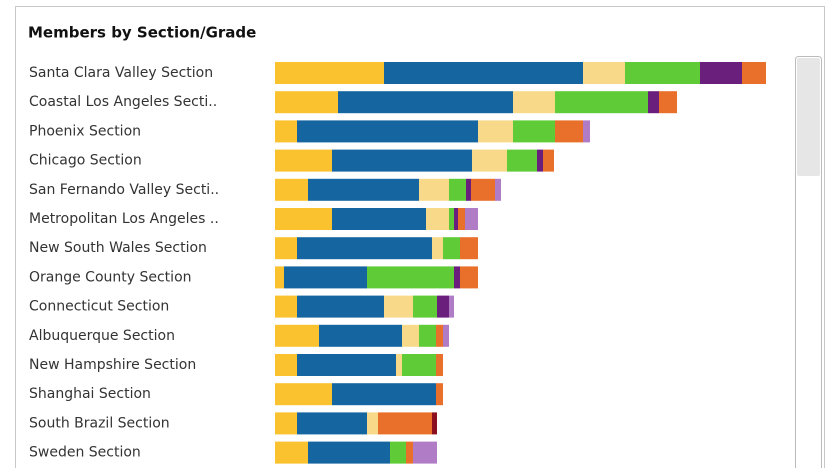  Describe the element at coordinates (90, 394) in the screenshot. I see `category-label: Shanghai Section` at that location.